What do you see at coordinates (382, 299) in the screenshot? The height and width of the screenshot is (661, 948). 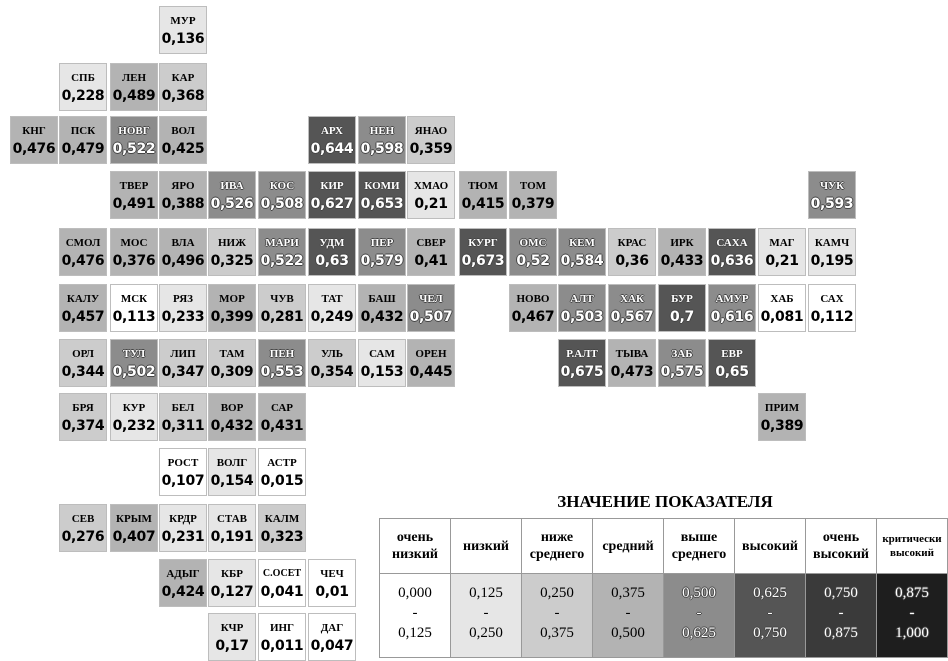 I see `region-abbr: БАШ` at bounding box center [382, 299].